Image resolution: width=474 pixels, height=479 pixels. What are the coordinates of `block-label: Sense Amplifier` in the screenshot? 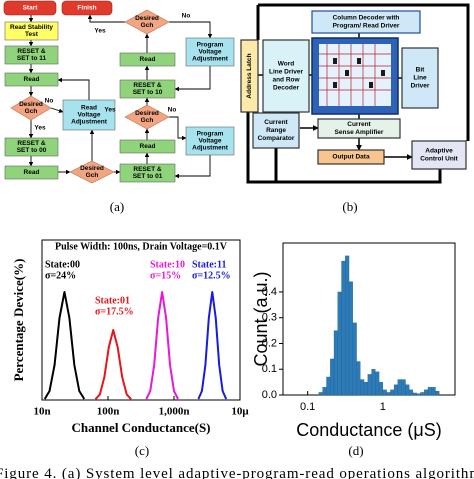 It's located at (359, 132).